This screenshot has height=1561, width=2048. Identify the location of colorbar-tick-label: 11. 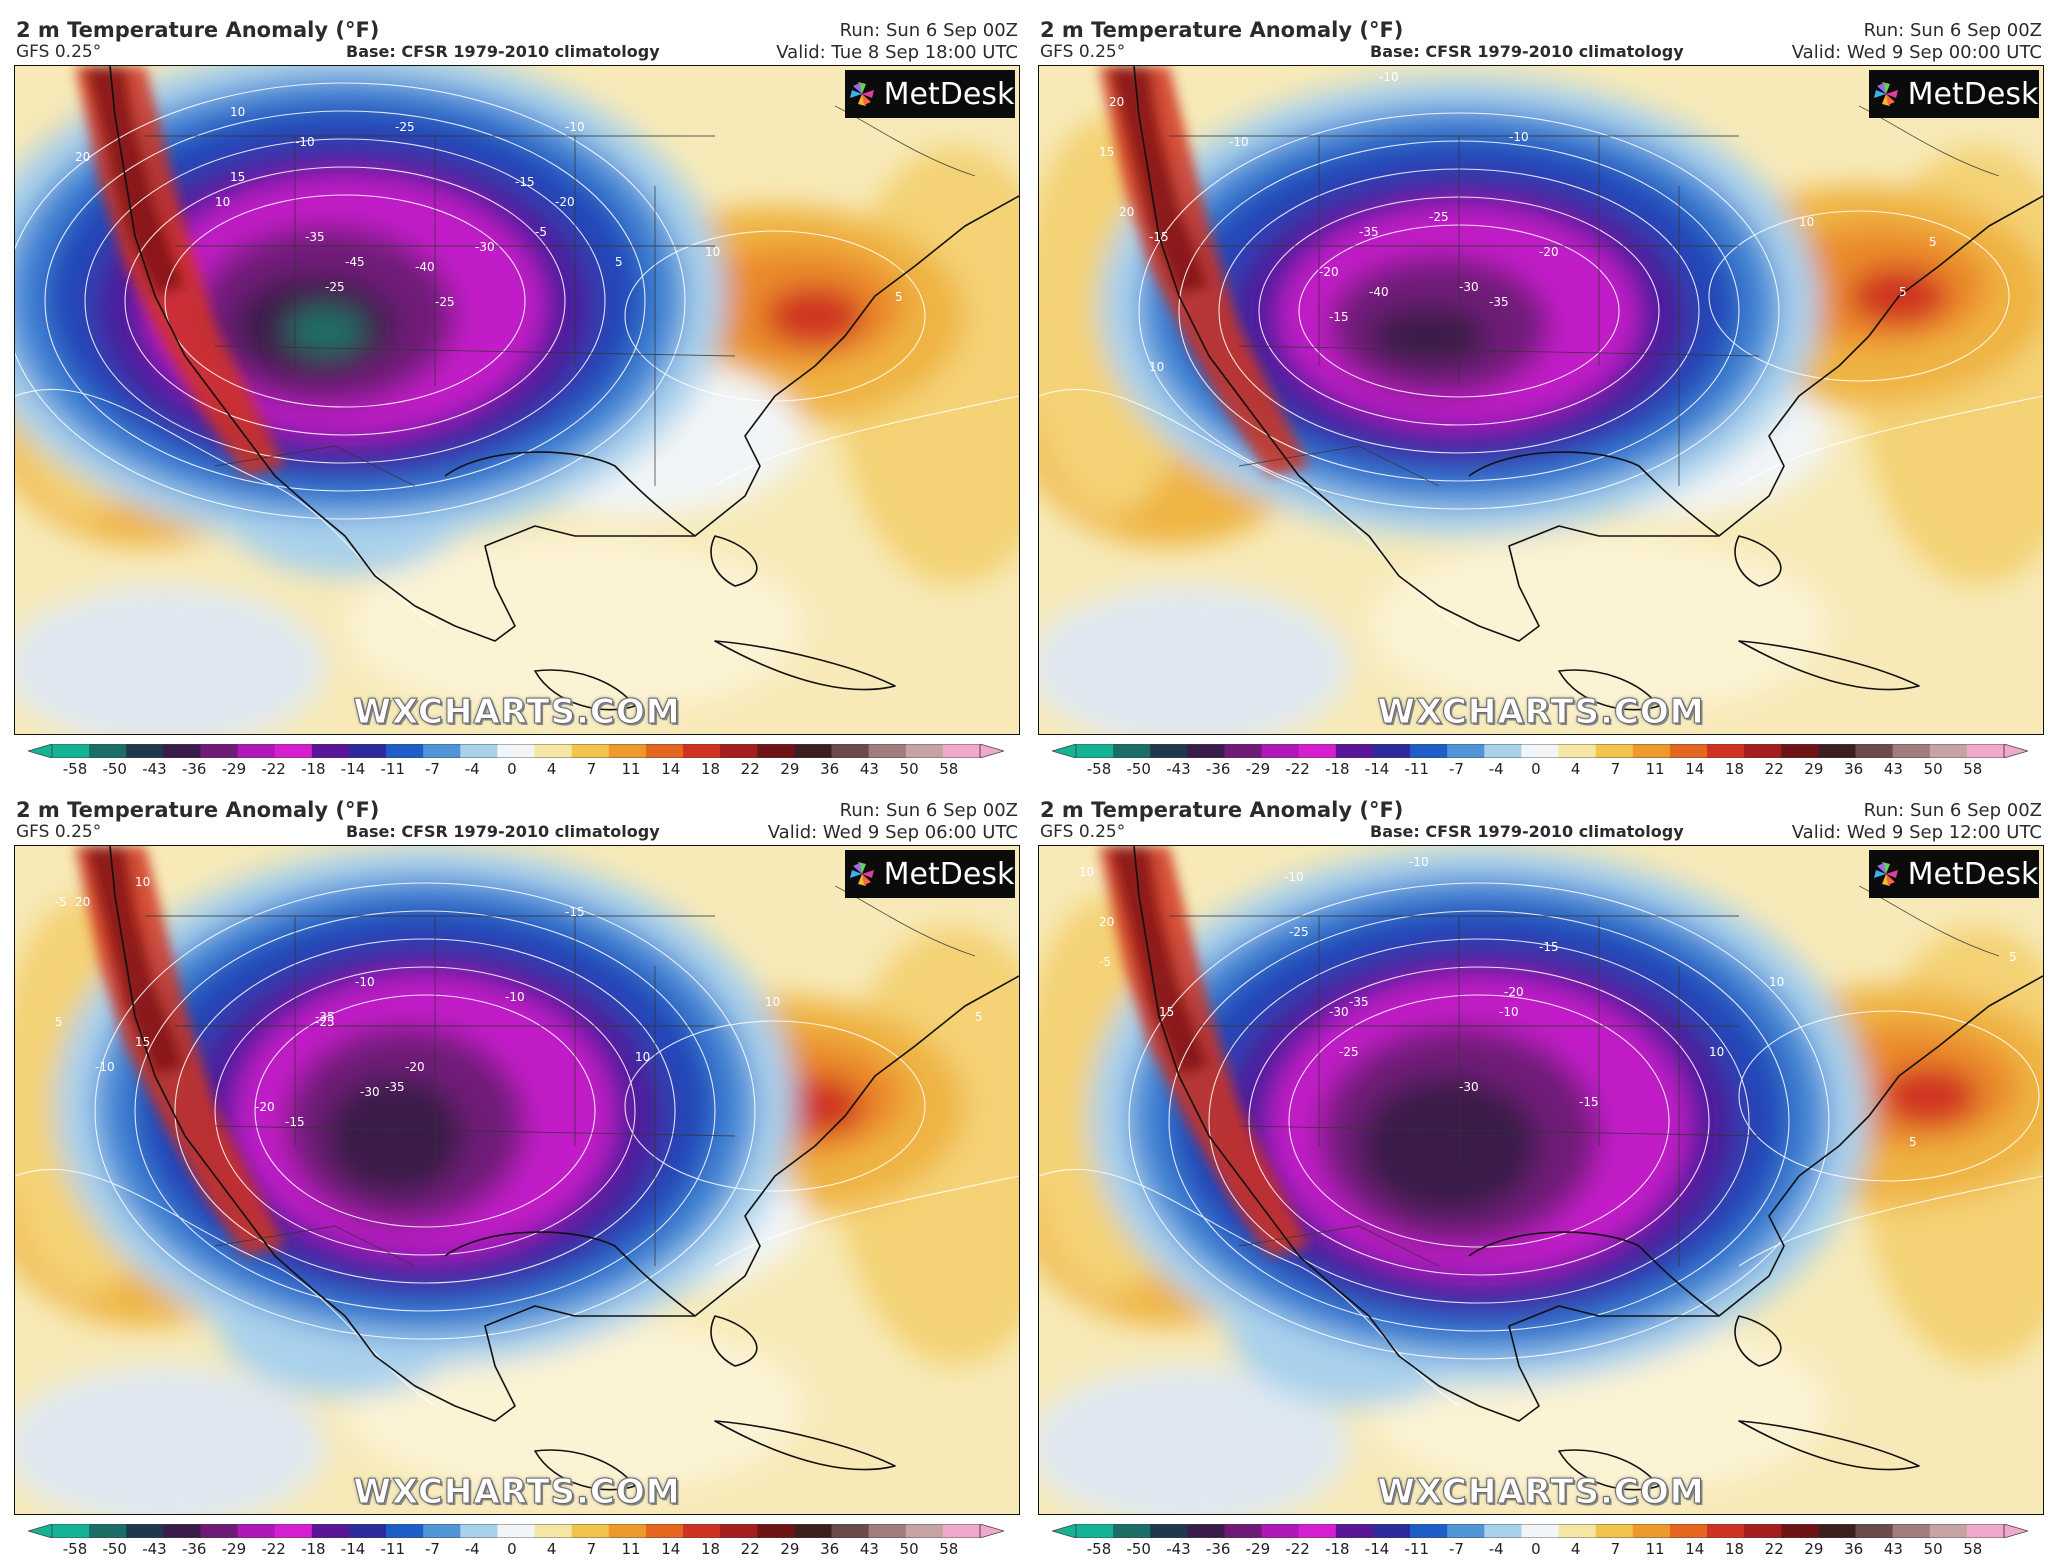
(631, 1549).